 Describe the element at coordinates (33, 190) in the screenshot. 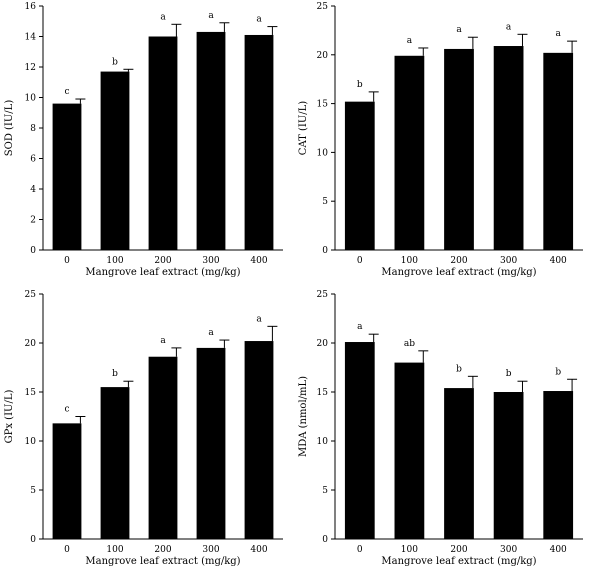

I see `y-tick-label: 4` at that location.